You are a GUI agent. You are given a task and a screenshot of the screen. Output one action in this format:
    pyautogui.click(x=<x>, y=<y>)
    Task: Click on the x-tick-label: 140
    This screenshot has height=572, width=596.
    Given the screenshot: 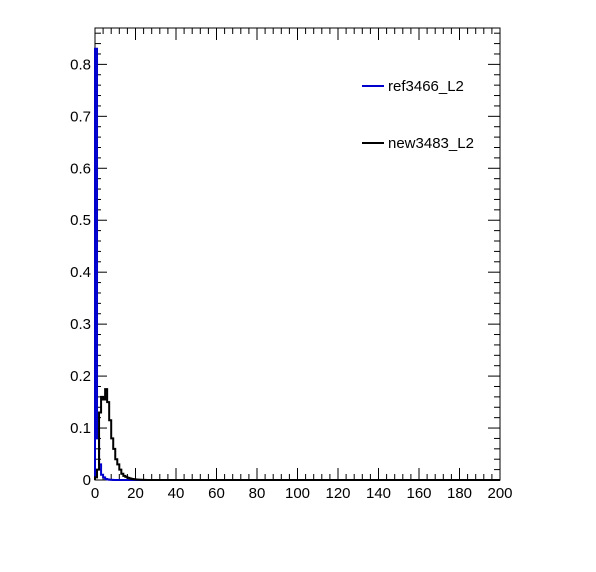 What is the action you would take?
    pyautogui.click(x=378, y=493)
    